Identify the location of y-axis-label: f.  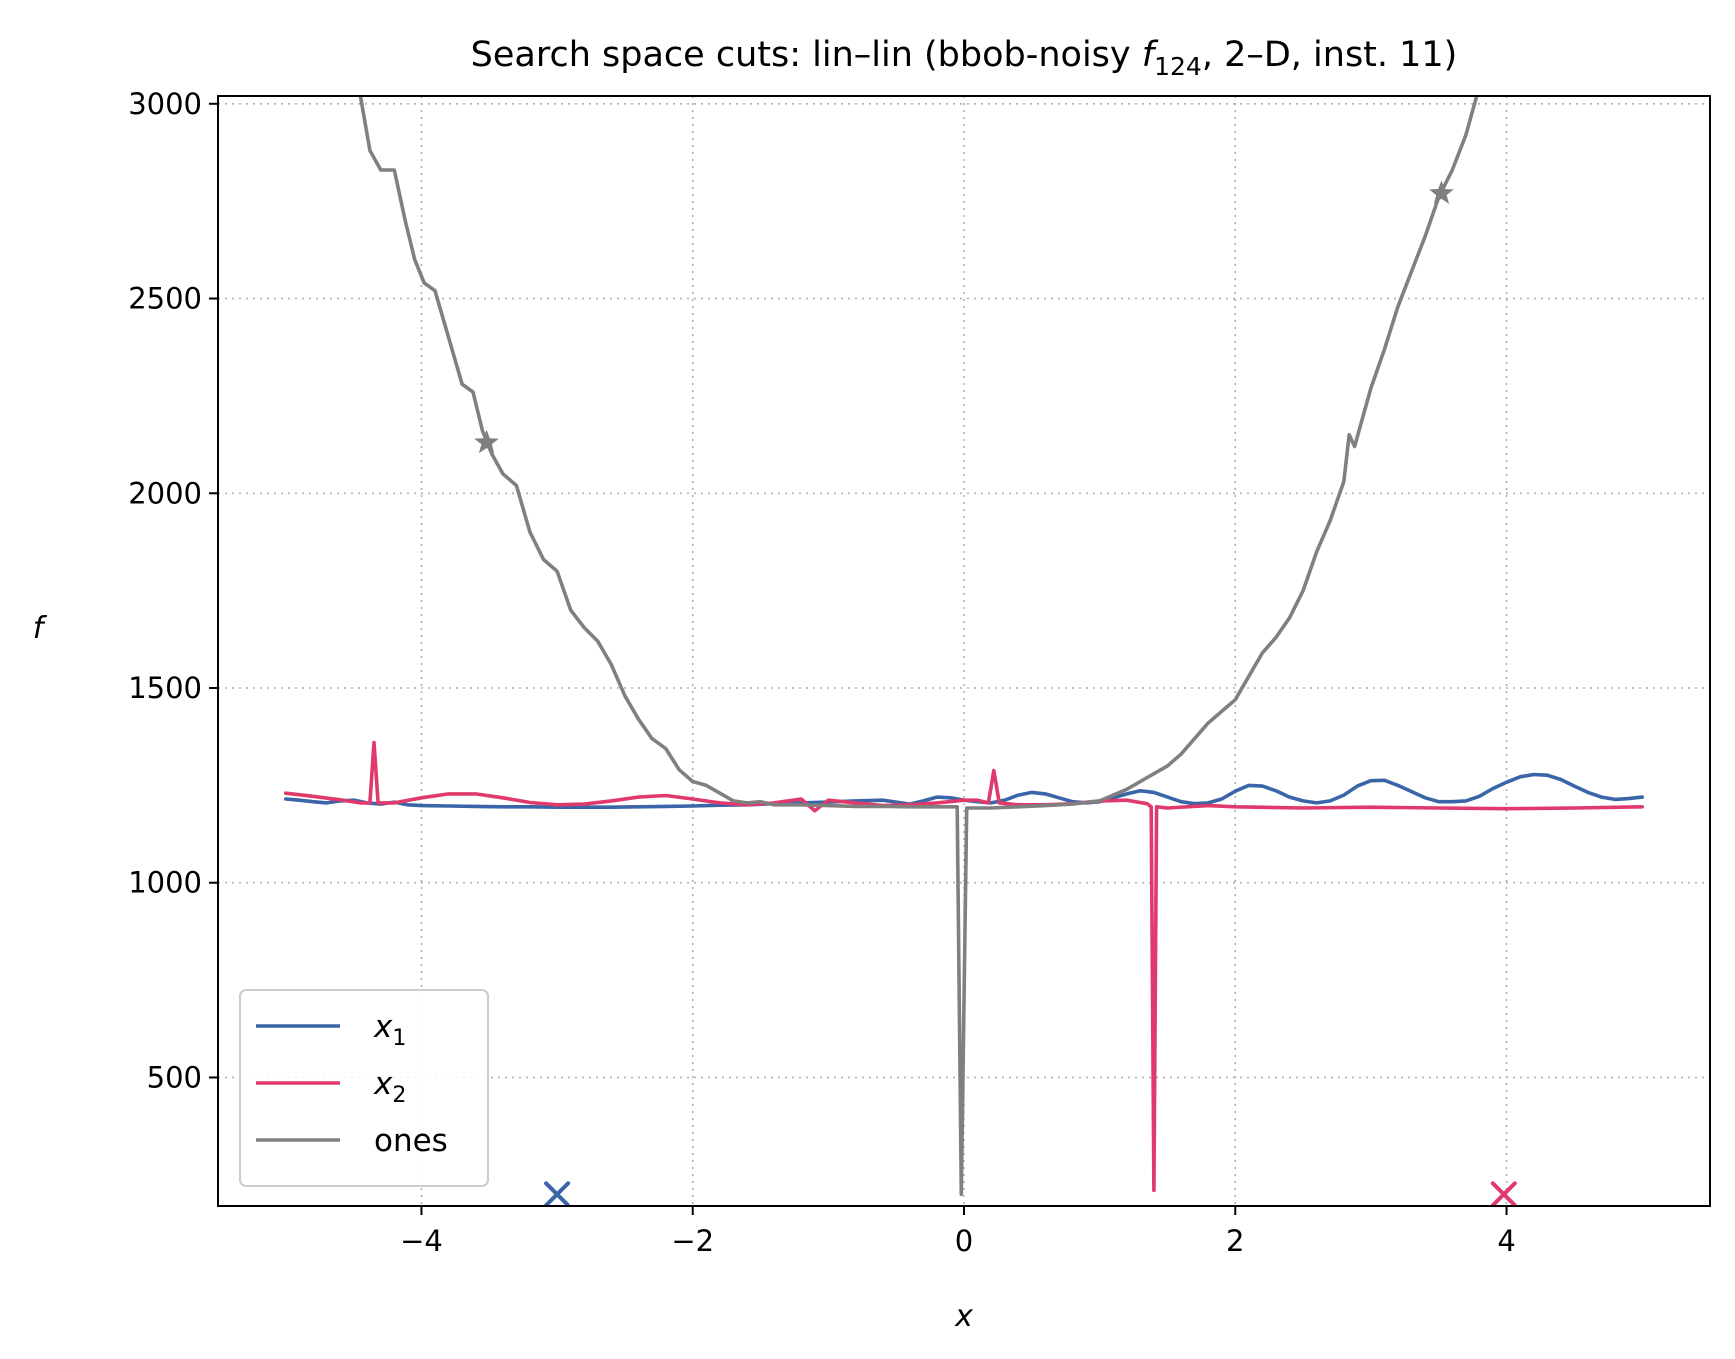
(40, 628).